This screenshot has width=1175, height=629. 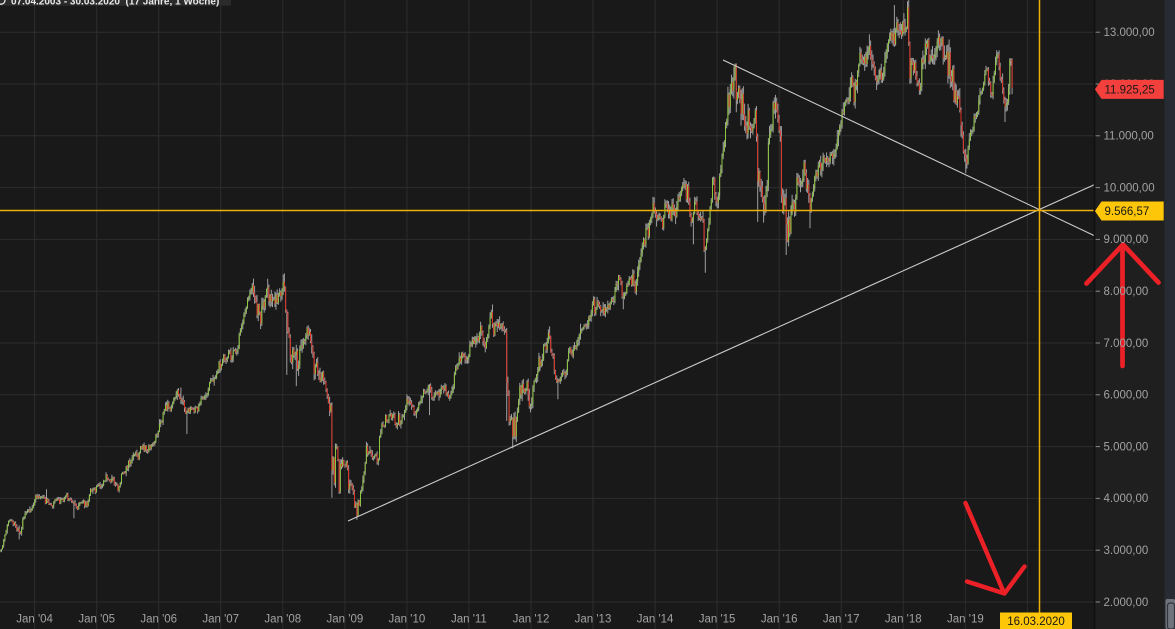 I want to click on svg-text: Jan '10, so click(x=407, y=620).